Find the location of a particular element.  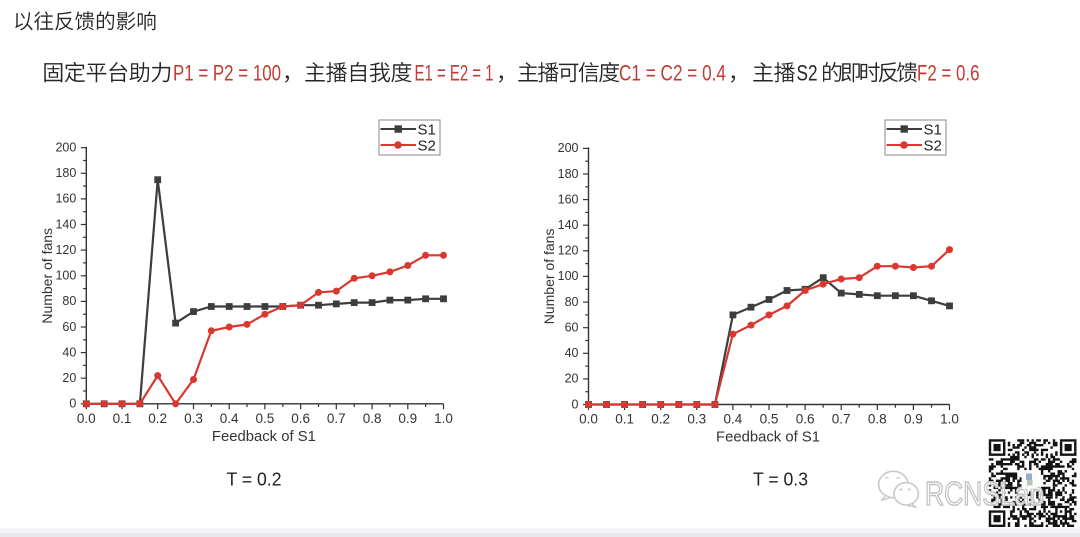

svg-text: C1 = C2 = 0.4 is located at coordinates (672, 73).